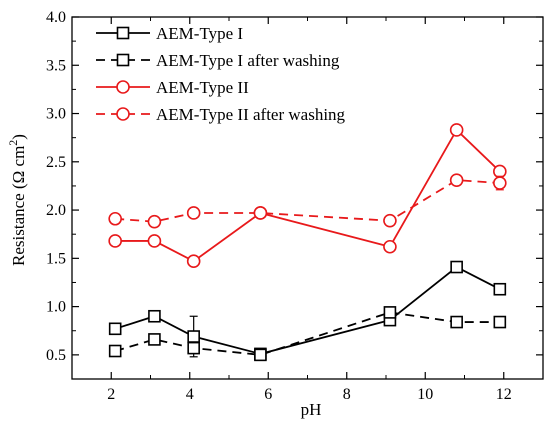  What do you see at coordinates (56, 355) in the screenshot?
I see `y-tick-label: 0.5` at bounding box center [56, 355].